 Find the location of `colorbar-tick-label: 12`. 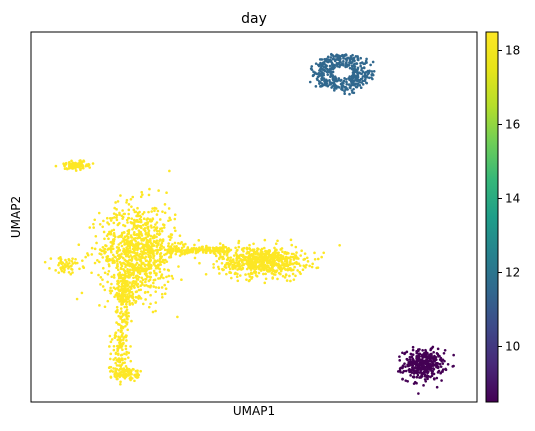

colorbar-tick-label: 12 is located at coordinates (512, 273).